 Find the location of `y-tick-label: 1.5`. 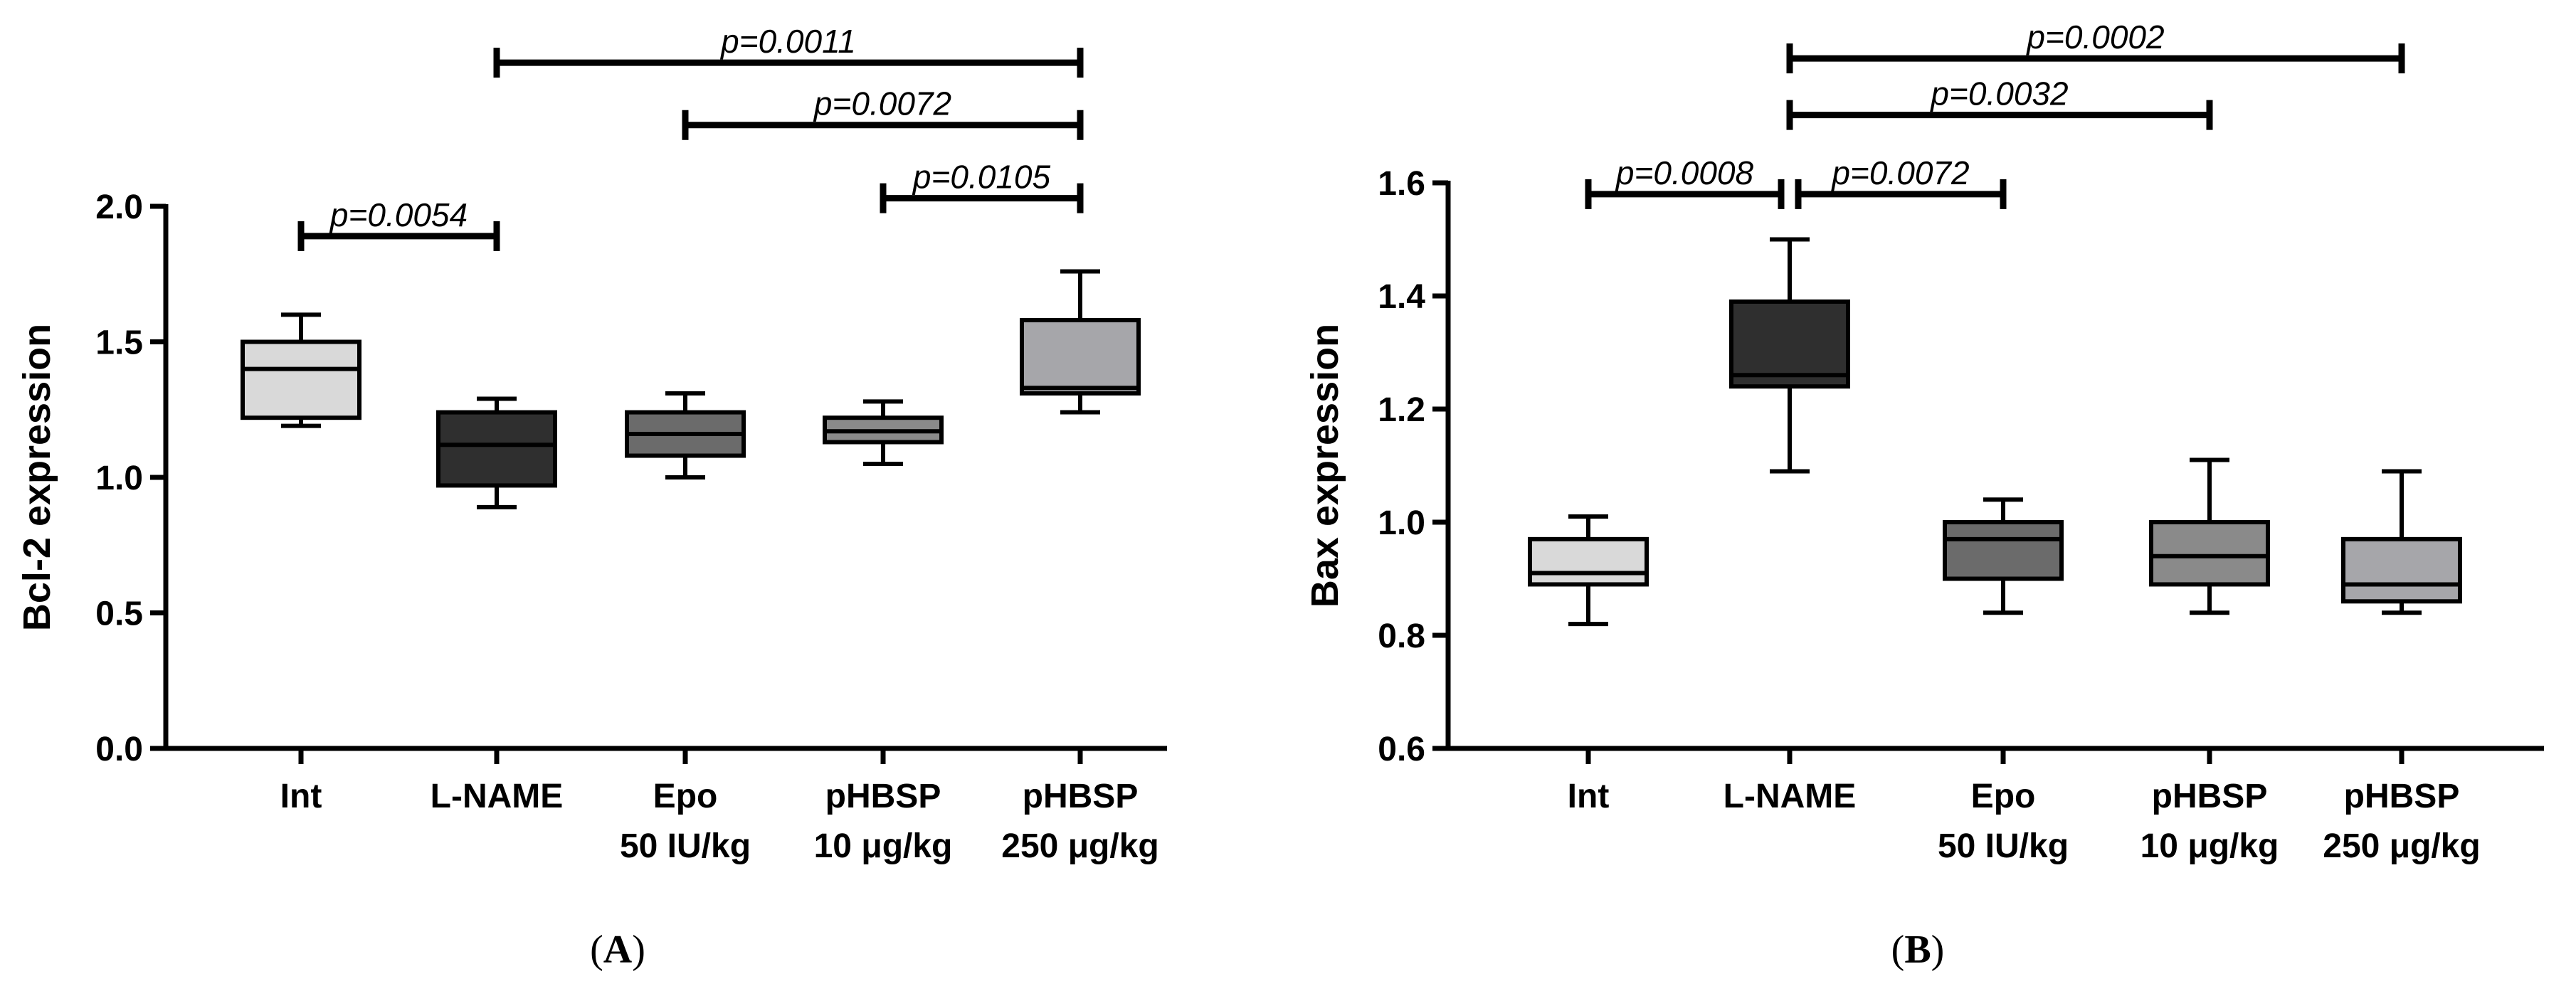

y-tick-label: 1.5 is located at coordinates (119, 343).